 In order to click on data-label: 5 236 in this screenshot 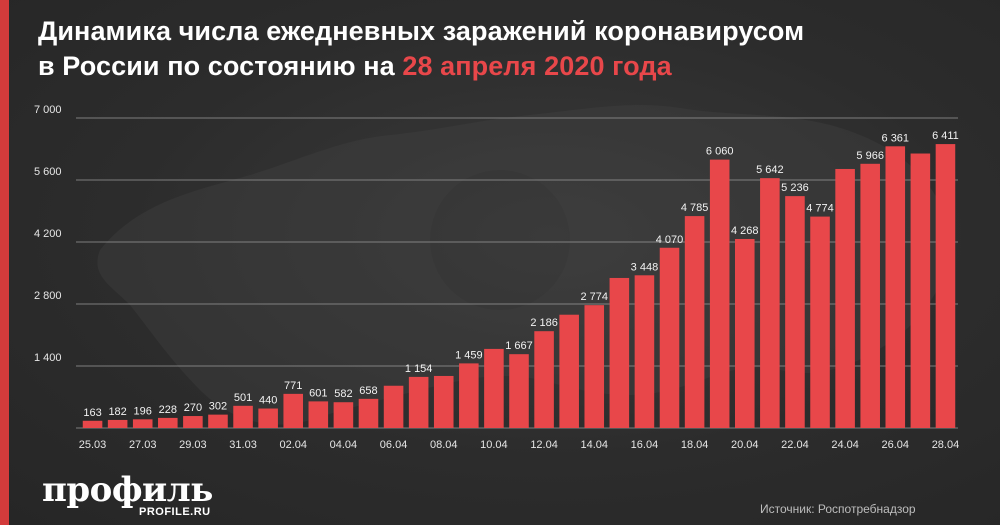, I will do `click(795, 188)`.